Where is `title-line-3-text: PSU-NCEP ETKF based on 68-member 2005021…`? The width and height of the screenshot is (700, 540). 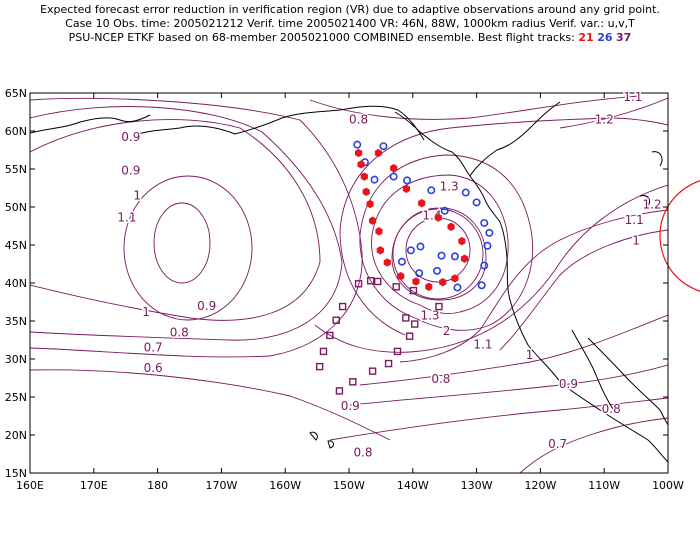 title-line-3-text: PSU-NCEP ETKF based on 68-member 2005021… is located at coordinates (321, 37).